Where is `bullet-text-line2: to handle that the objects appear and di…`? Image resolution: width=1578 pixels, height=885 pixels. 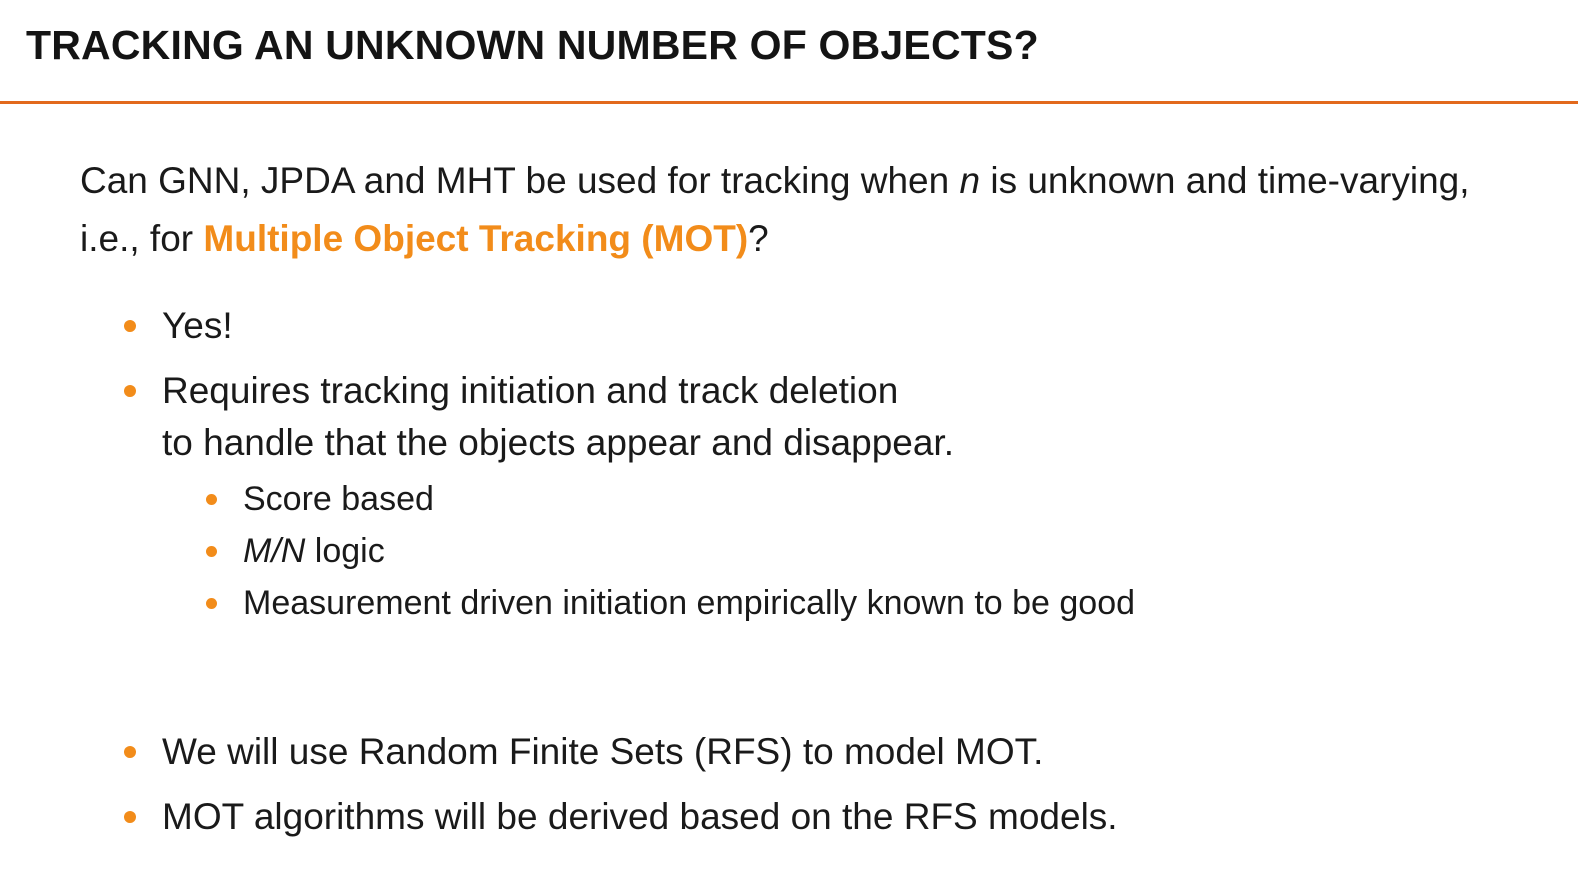 bullet-text-line2: to handle that the objects appear and di… is located at coordinates (558, 442).